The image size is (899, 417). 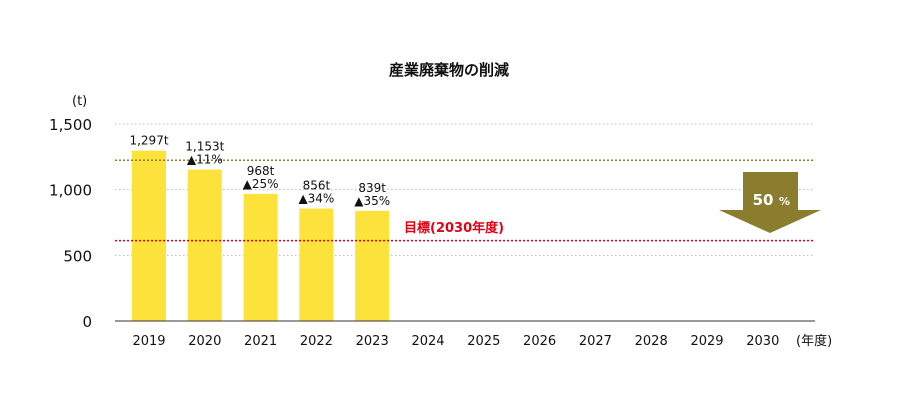 I want to click on value-label-2022: 856t, so click(x=317, y=186).